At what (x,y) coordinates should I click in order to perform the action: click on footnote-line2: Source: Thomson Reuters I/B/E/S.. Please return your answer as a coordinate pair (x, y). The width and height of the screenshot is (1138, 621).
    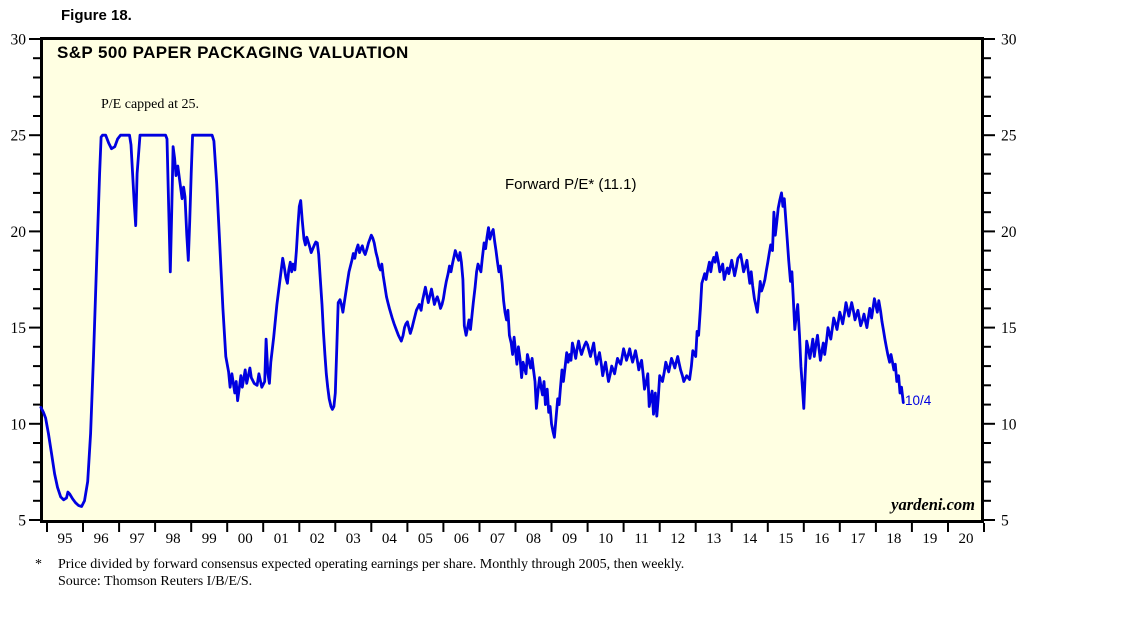
    Looking at the image, I should click on (155, 581).